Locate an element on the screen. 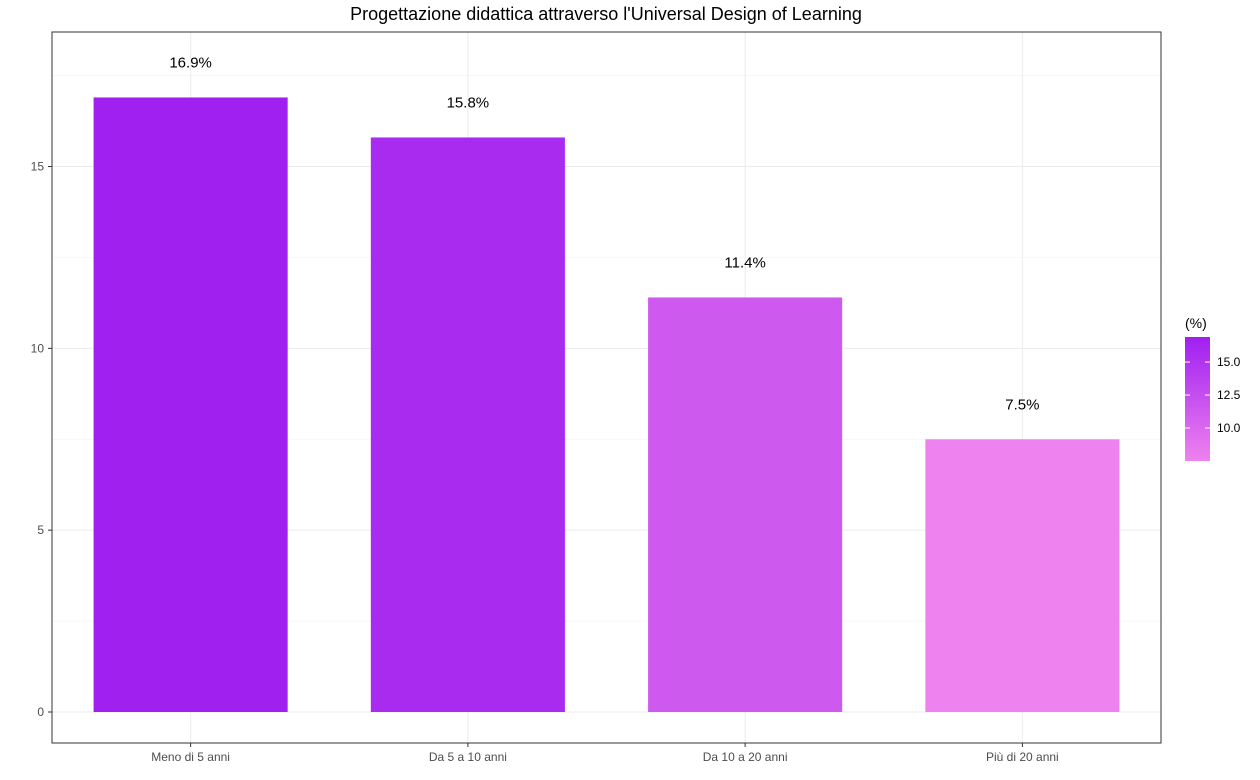  data-label: 16.9% is located at coordinates (190, 62).